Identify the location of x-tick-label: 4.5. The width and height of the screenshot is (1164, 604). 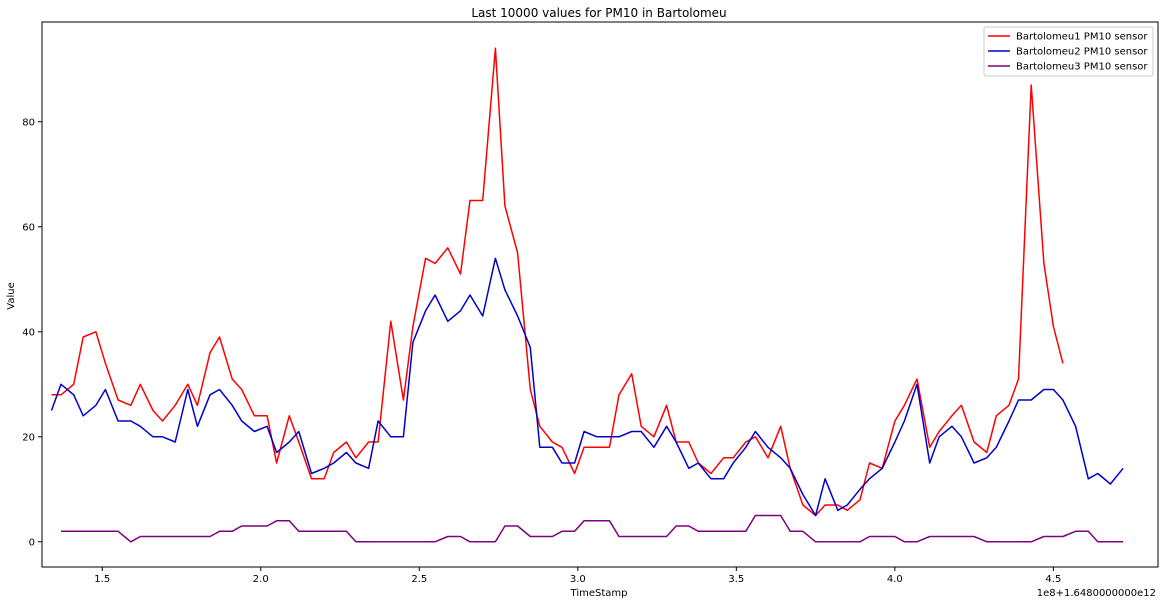
(1053, 579).